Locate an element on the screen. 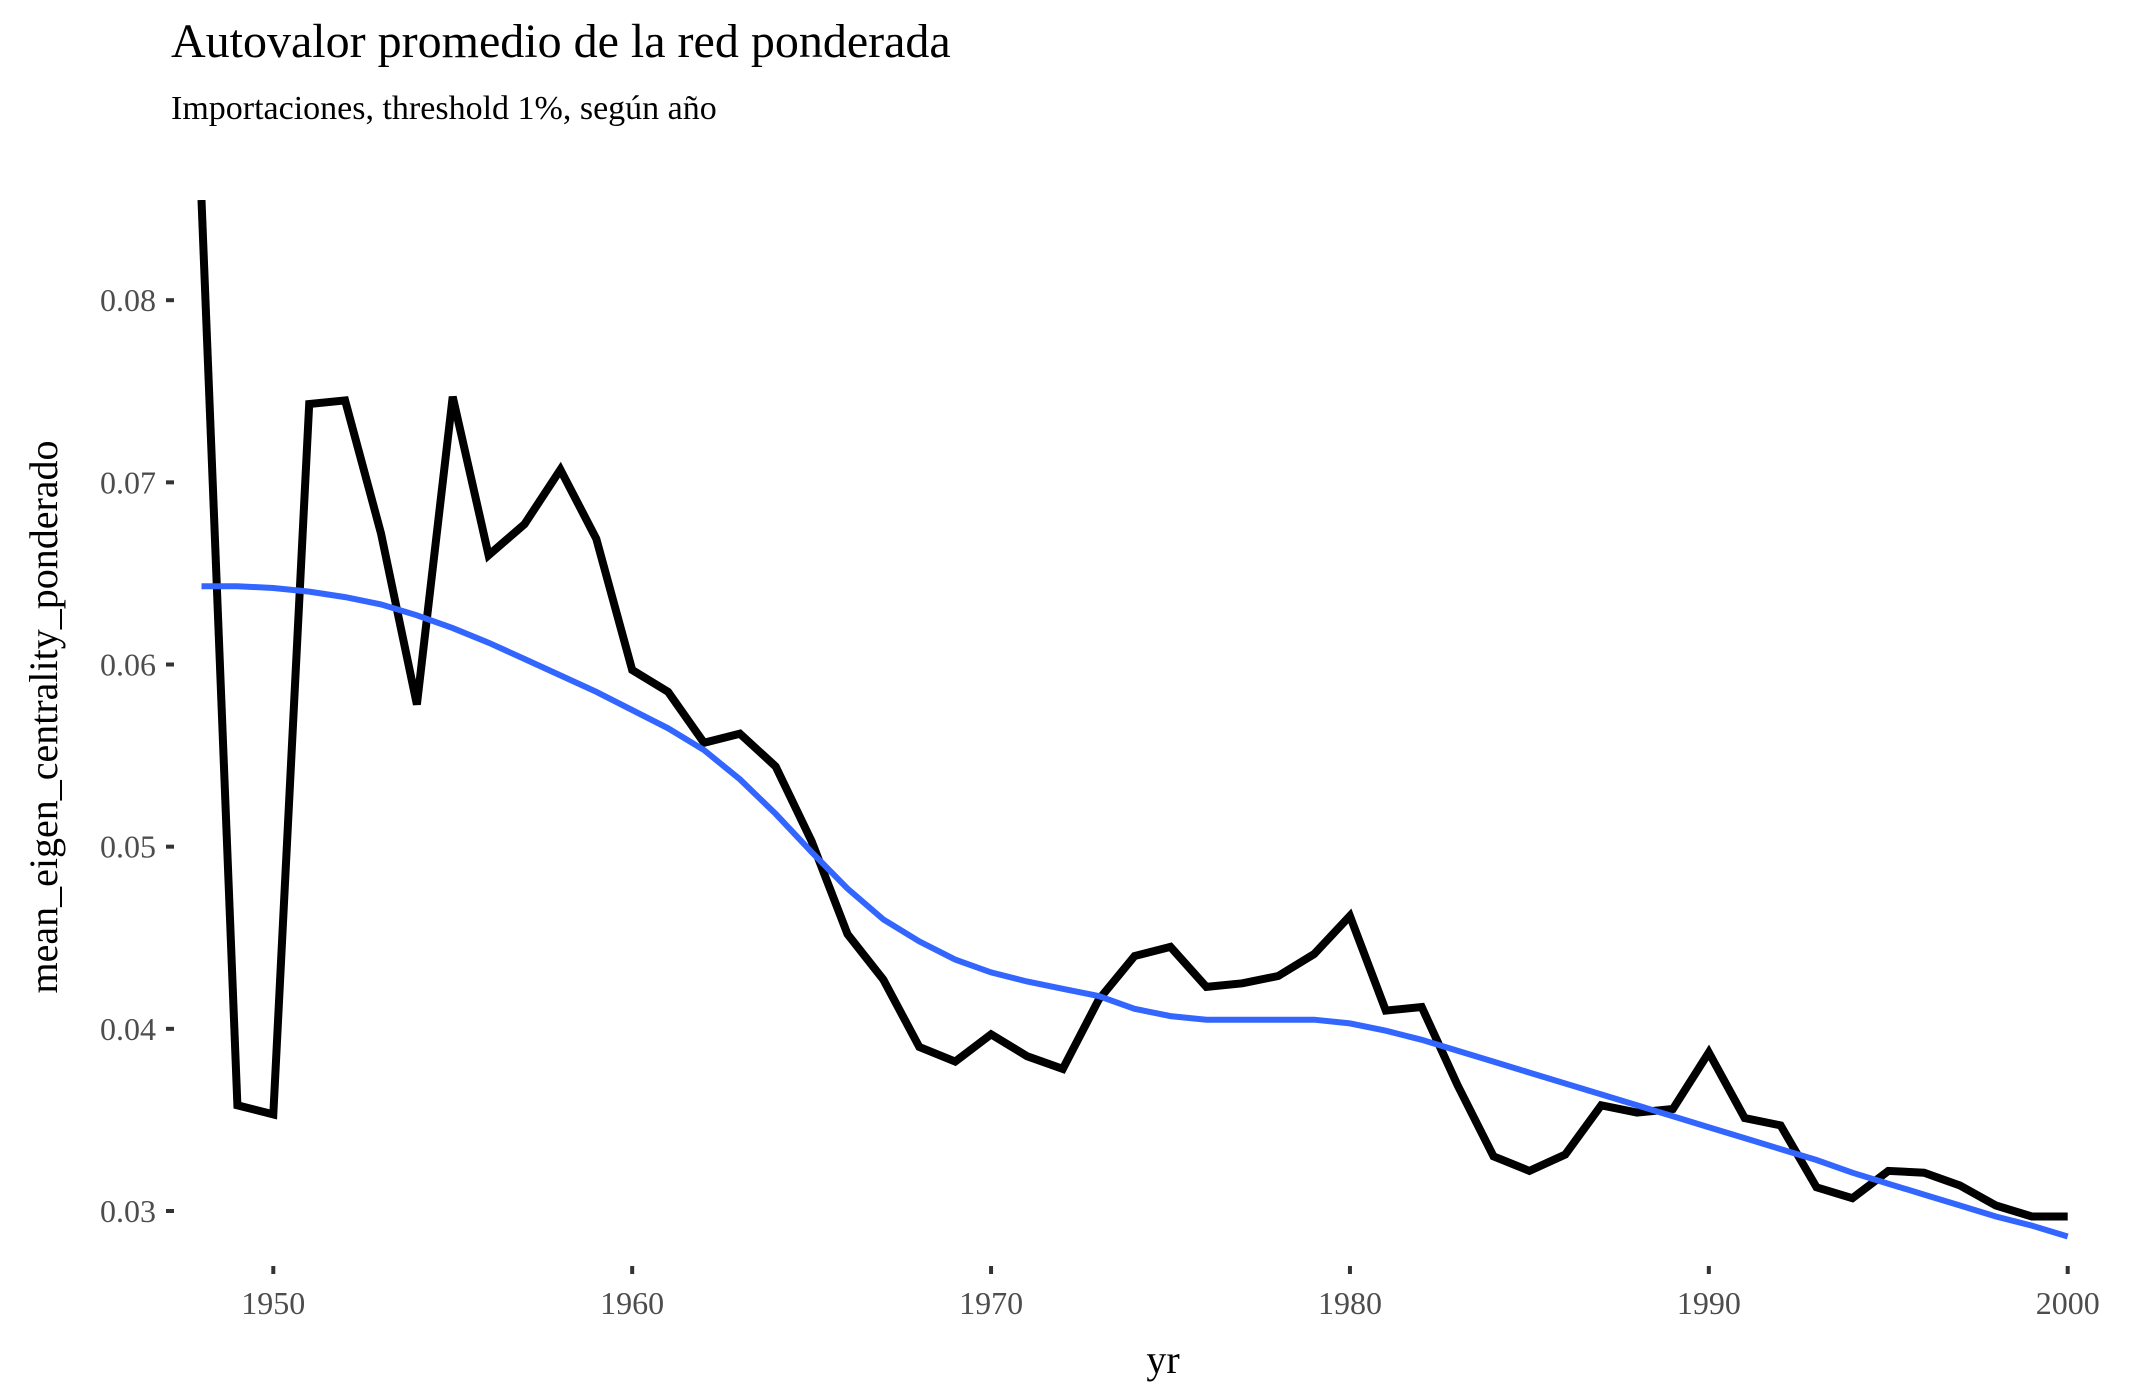 The width and height of the screenshot is (2156, 1393). x-tick-label: 1950 is located at coordinates (273, 1303).